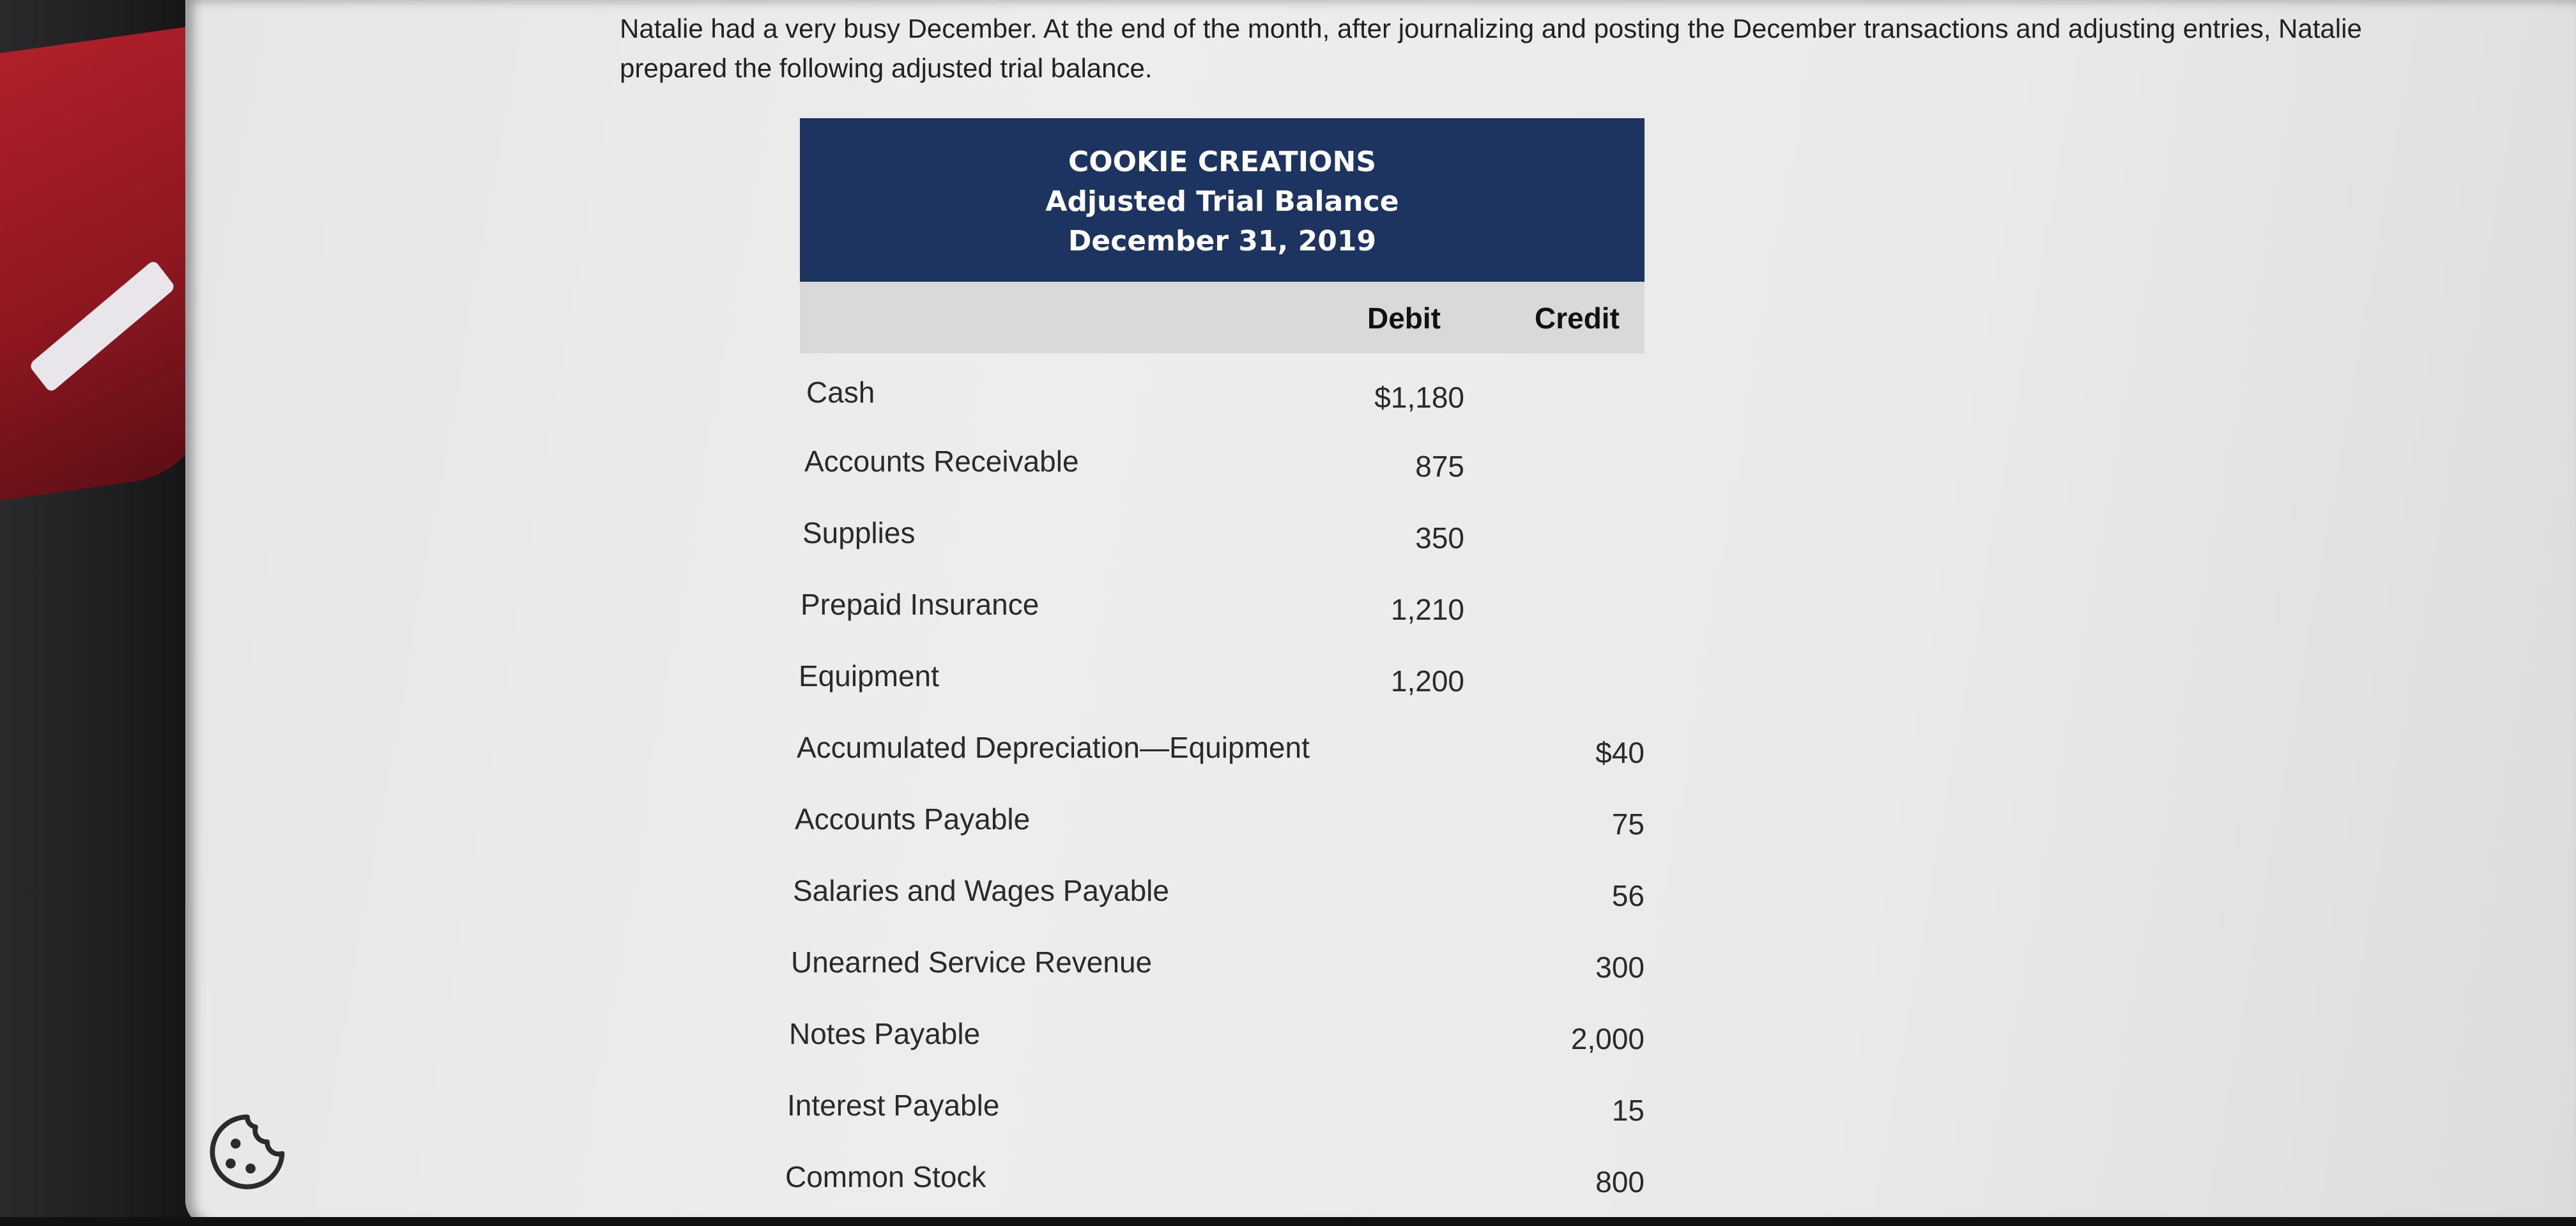 This screenshot has height=1226, width=2576. Describe the element at coordinates (1627, 824) in the screenshot. I see `credit-amount: 75` at that location.